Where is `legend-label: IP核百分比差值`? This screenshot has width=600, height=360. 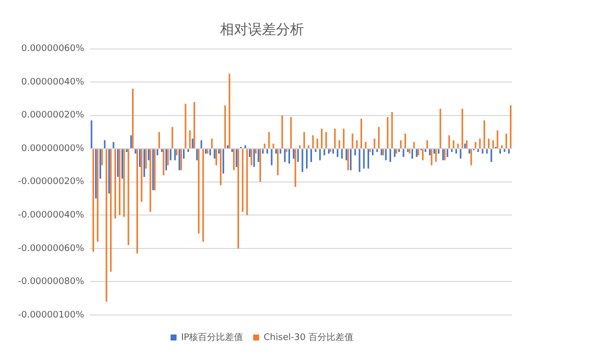 legend-label: IP核百分比差值 is located at coordinates (212, 337).